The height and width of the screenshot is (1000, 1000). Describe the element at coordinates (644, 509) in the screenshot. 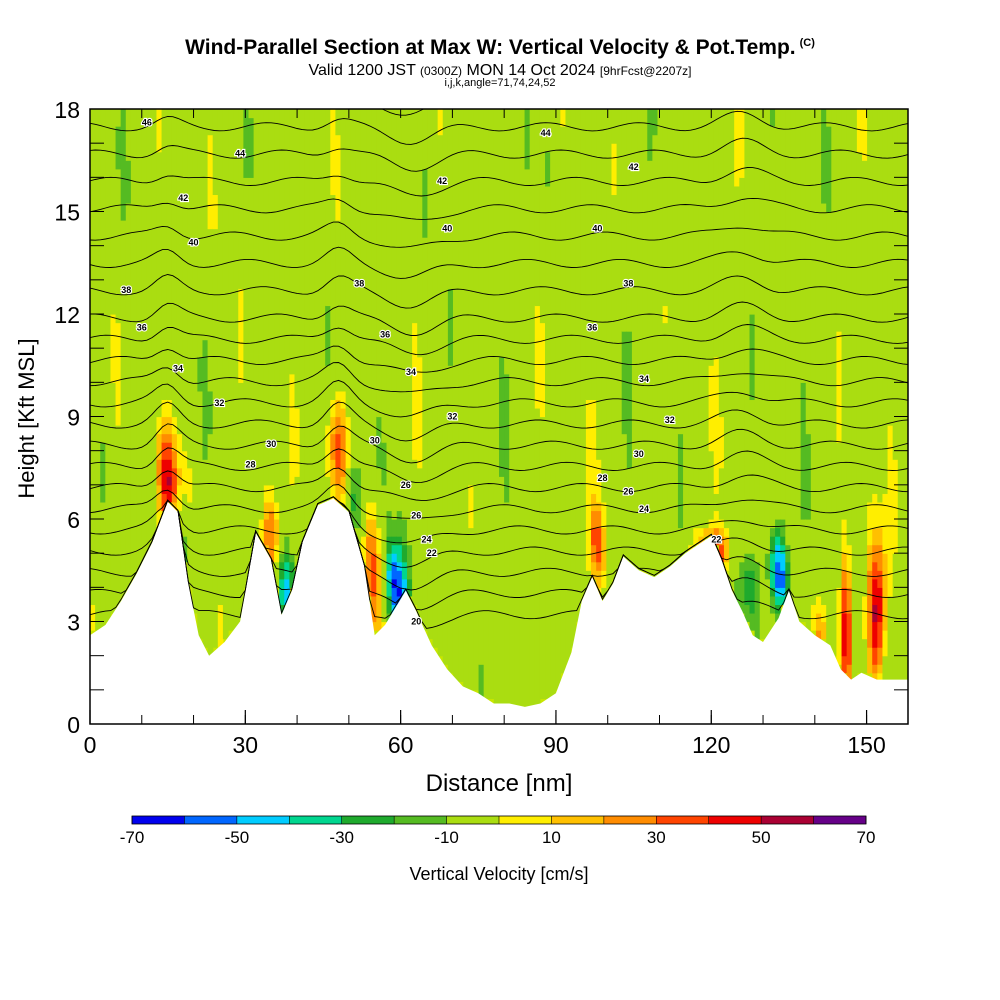

I see `contour-label: 24` at that location.